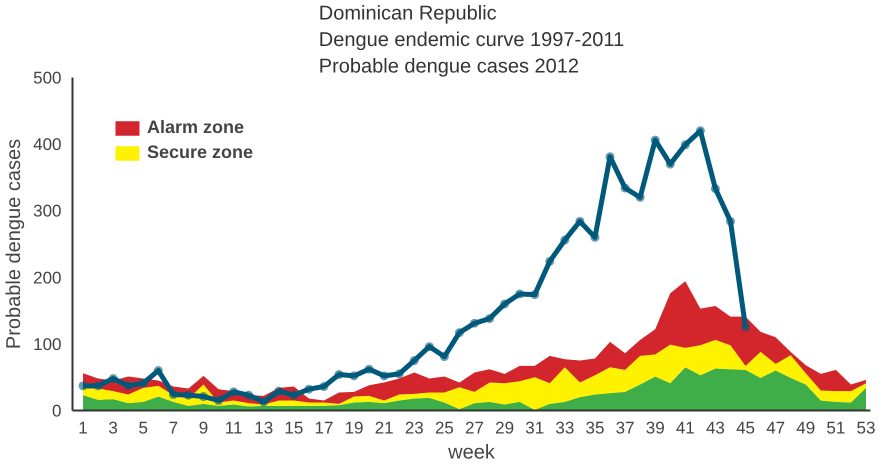 The width and height of the screenshot is (885, 466). What do you see at coordinates (195, 127) in the screenshot?
I see `legend-label: Alarm zone` at bounding box center [195, 127].